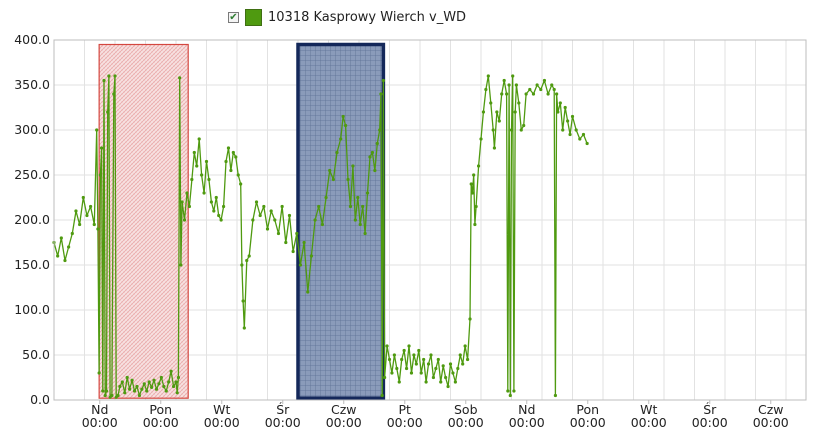 The width and height of the screenshot is (831, 439). I want to click on x-tick-day-label: Sob, so click(466, 409).